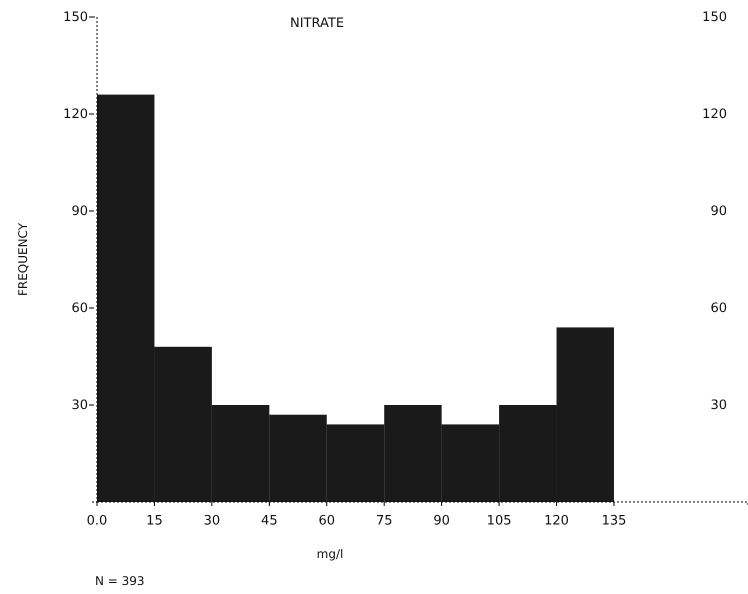 The image size is (748, 594). Describe the element at coordinates (317, 23) in the screenshot. I see `chart-title: NITRATE` at that location.